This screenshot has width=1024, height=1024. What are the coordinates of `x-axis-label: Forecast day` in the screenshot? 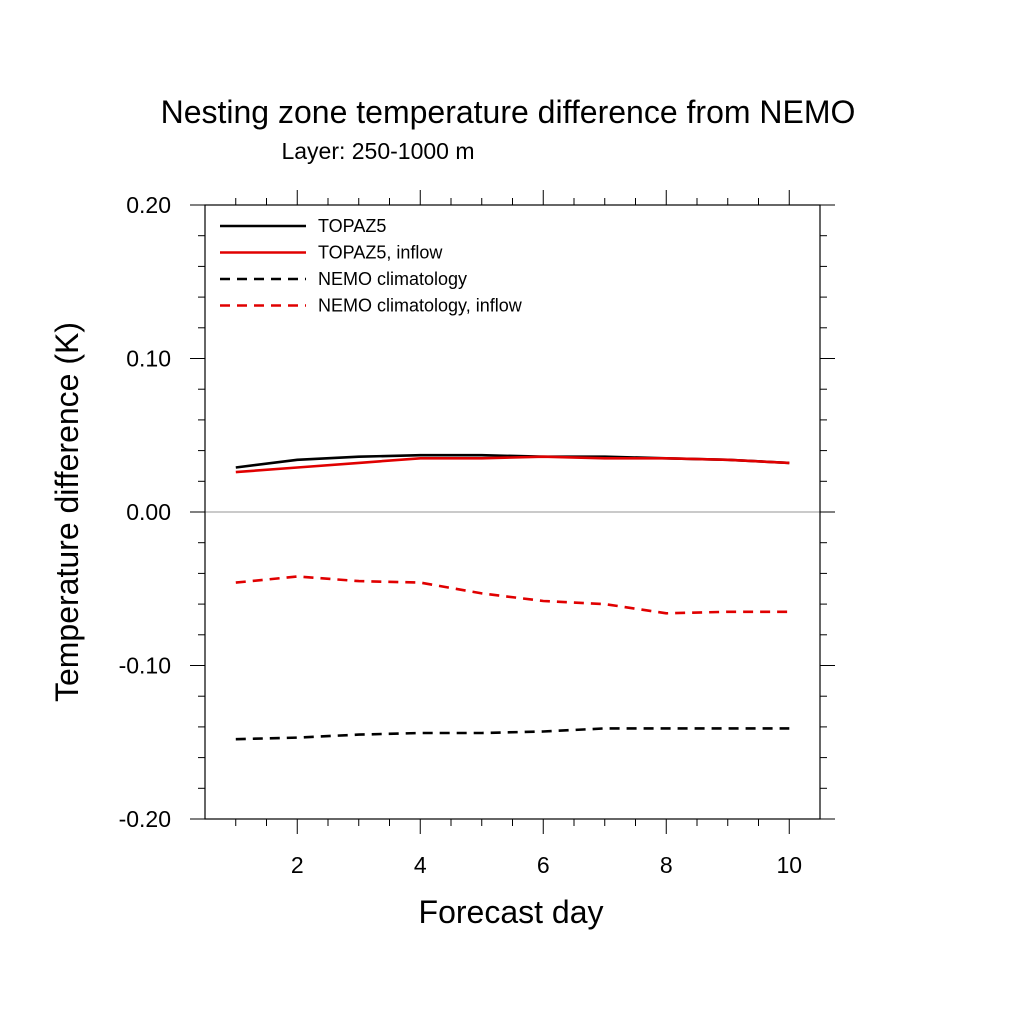 It's located at (511, 912).